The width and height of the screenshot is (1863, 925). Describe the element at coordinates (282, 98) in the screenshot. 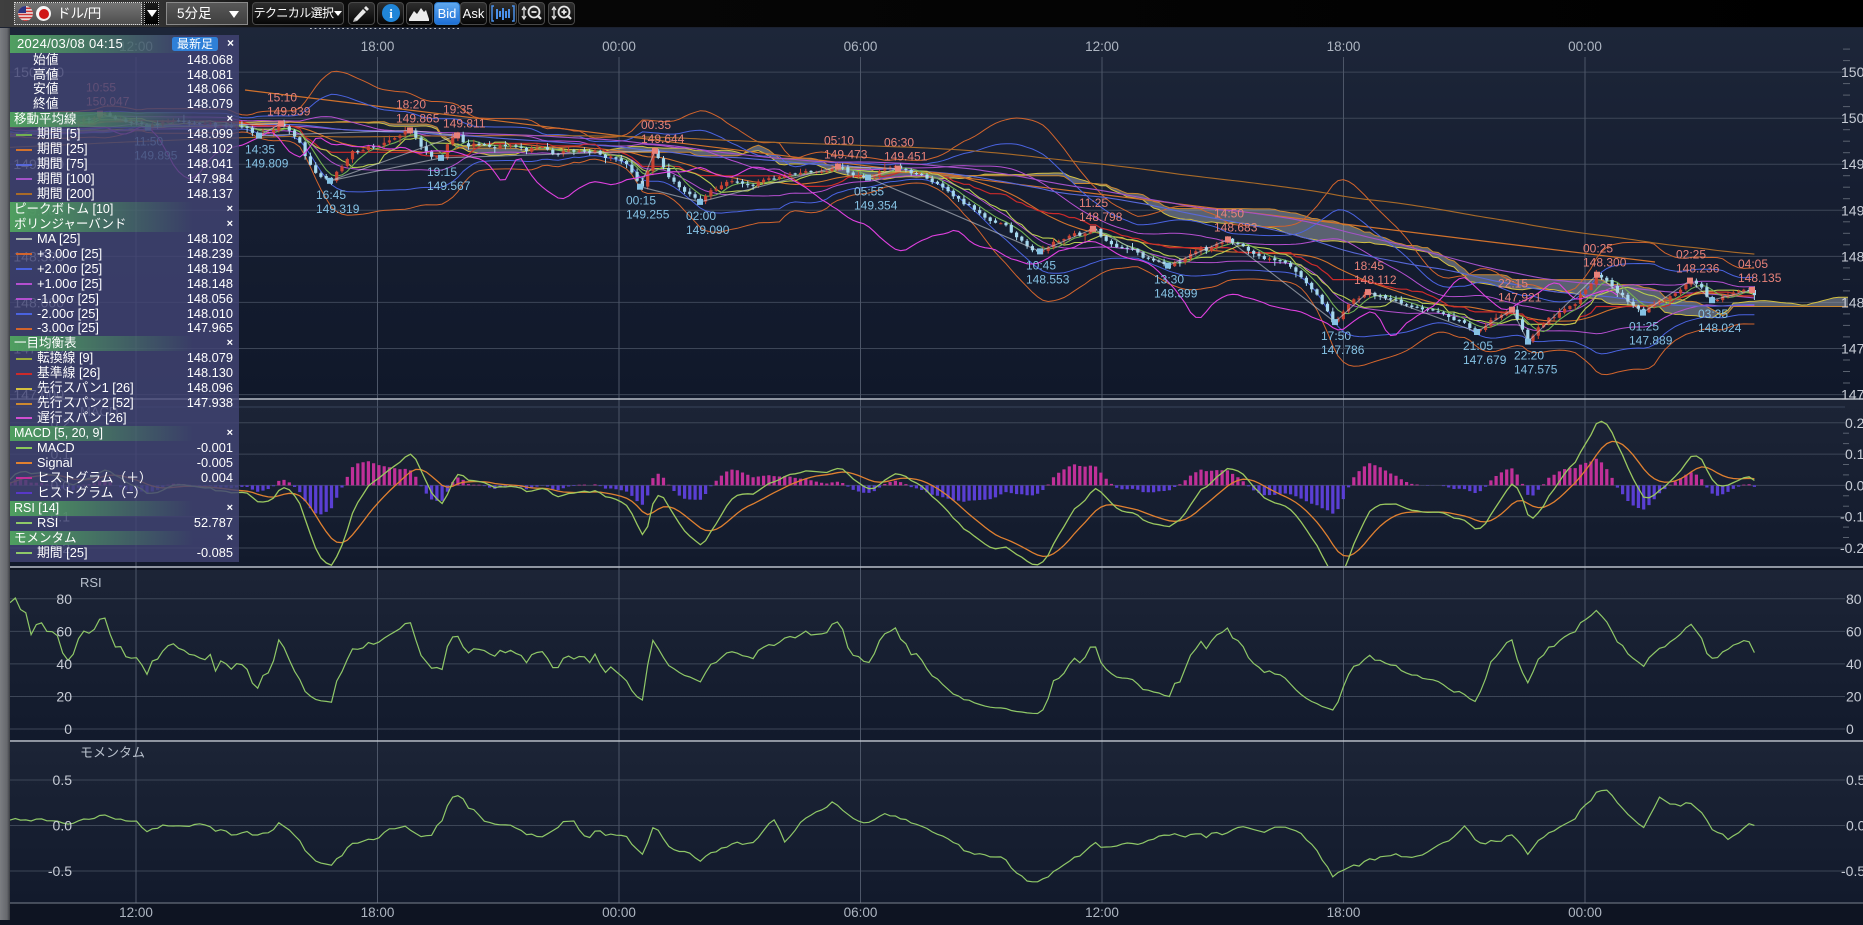

I see `svg-text: 15:10` at that location.